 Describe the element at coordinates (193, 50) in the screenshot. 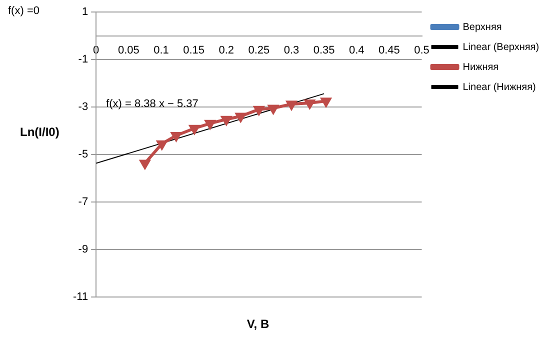

I see `x-tick-label: 0.15` at that location.